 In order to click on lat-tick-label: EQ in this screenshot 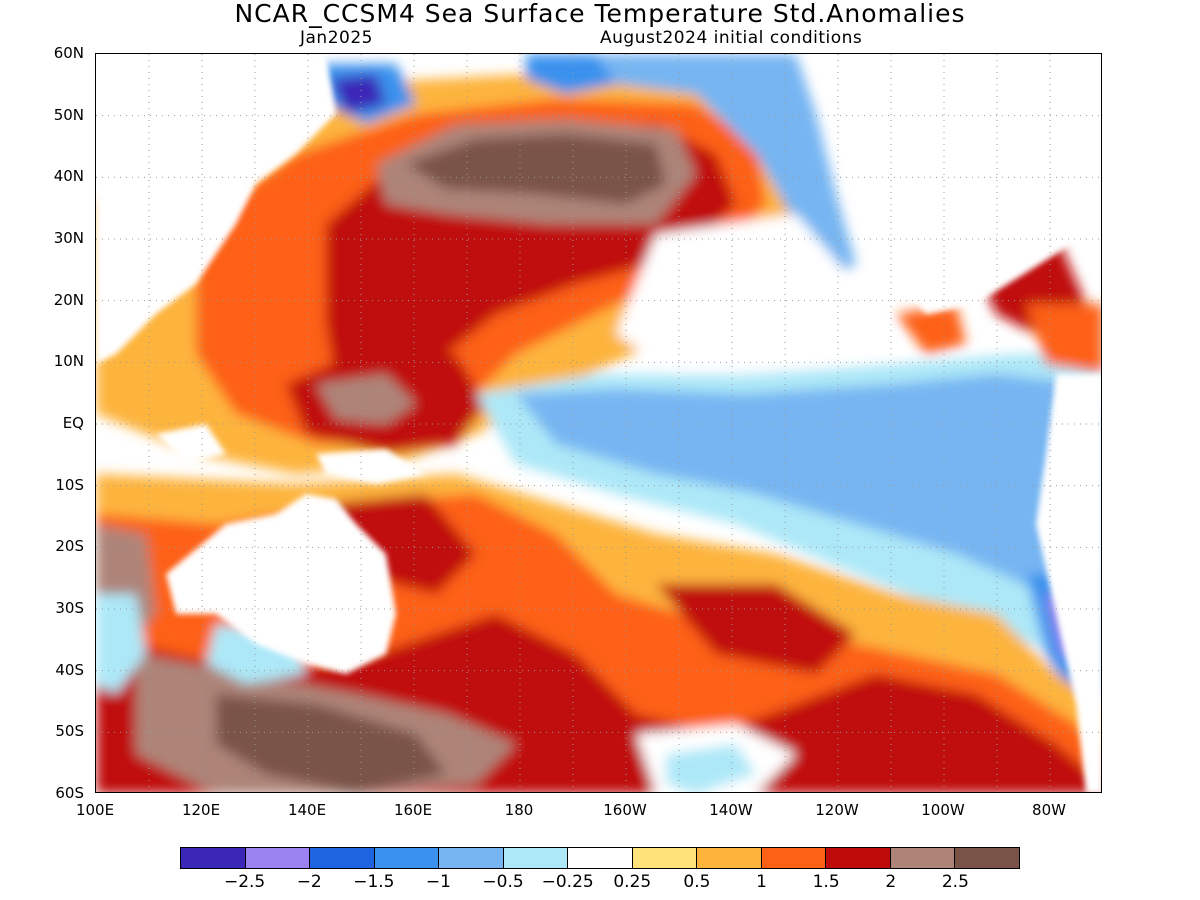, I will do `click(73, 423)`.